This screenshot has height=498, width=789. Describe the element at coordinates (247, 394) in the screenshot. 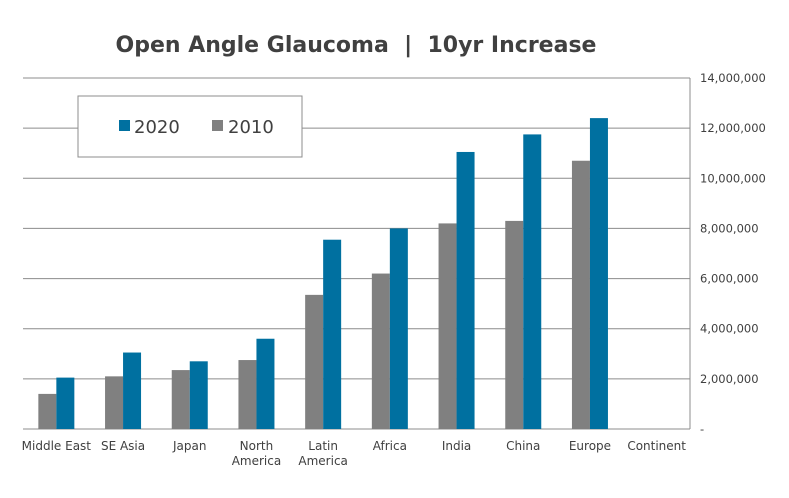

I see `bar-2010-north-america` at that location.